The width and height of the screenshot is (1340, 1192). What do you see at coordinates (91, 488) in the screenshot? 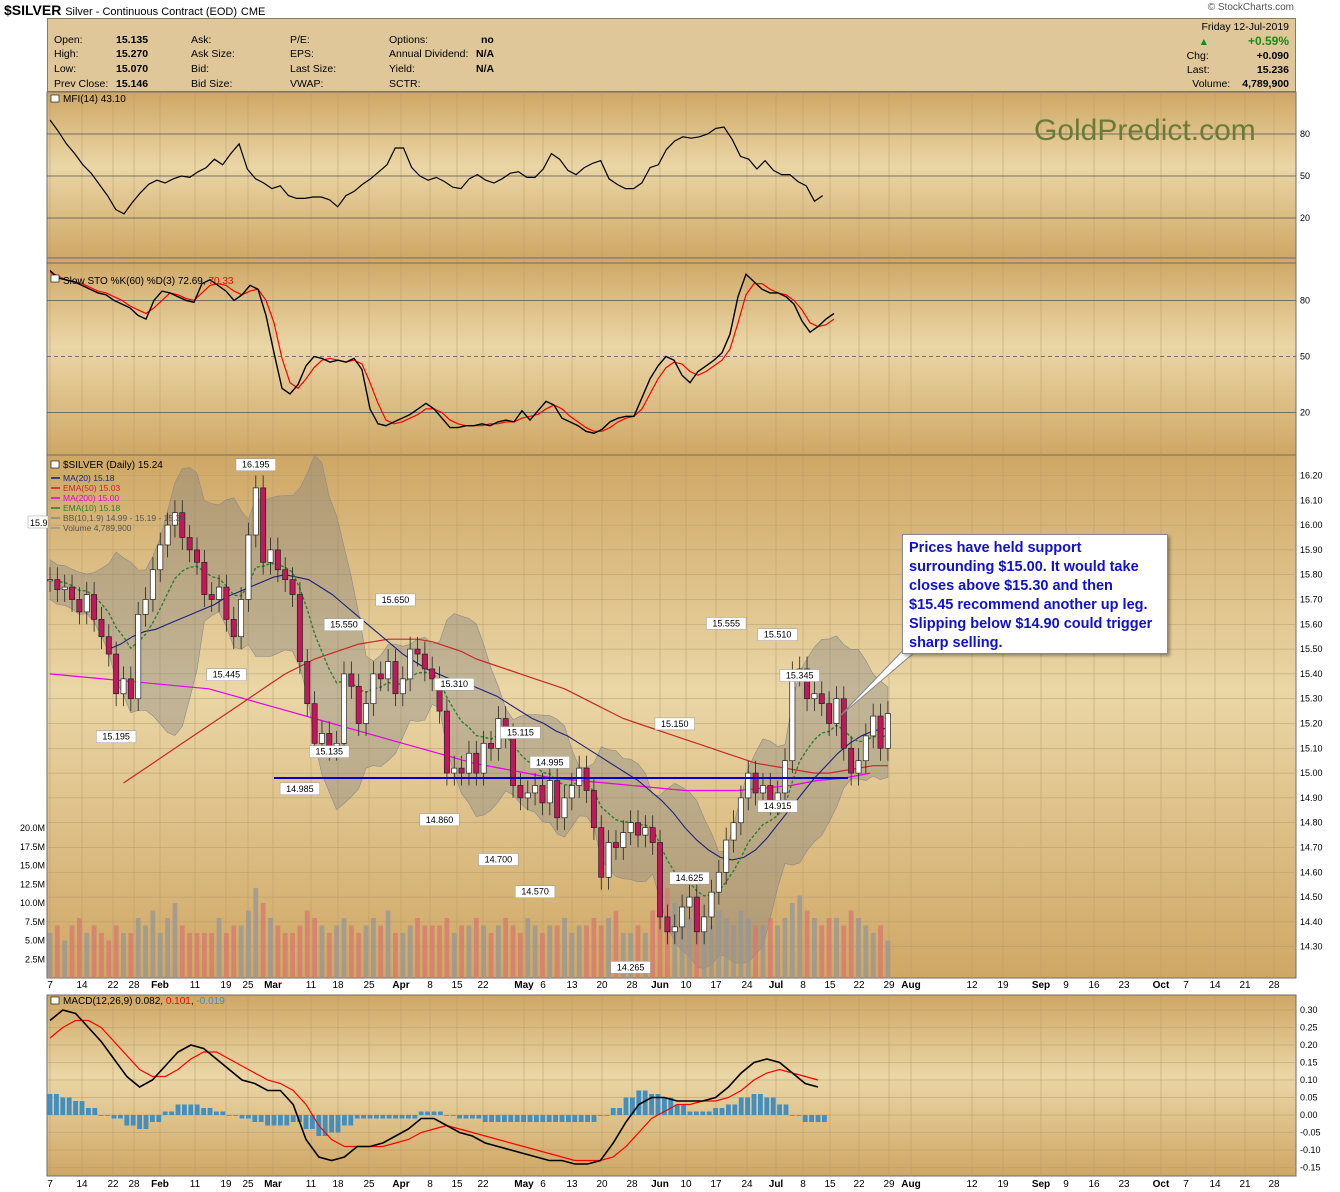
I see `legend-entry: EMA(50) 15.03` at bounding box center [91, 488].